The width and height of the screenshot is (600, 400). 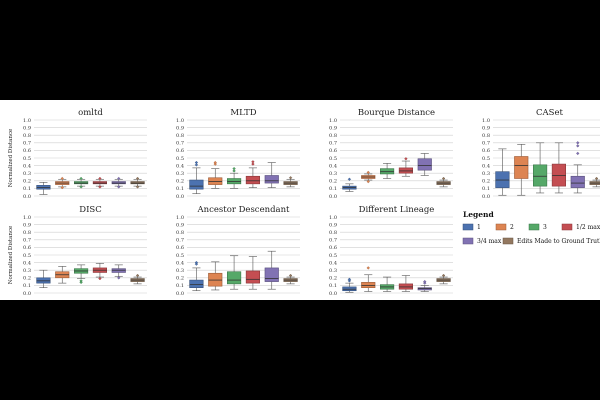 I want to click on subplot-caset: CASet 0.0 0.10.2 0.3 0.40.5 0.60.7 0.8 0.91.0, so click(x=541, y=154).